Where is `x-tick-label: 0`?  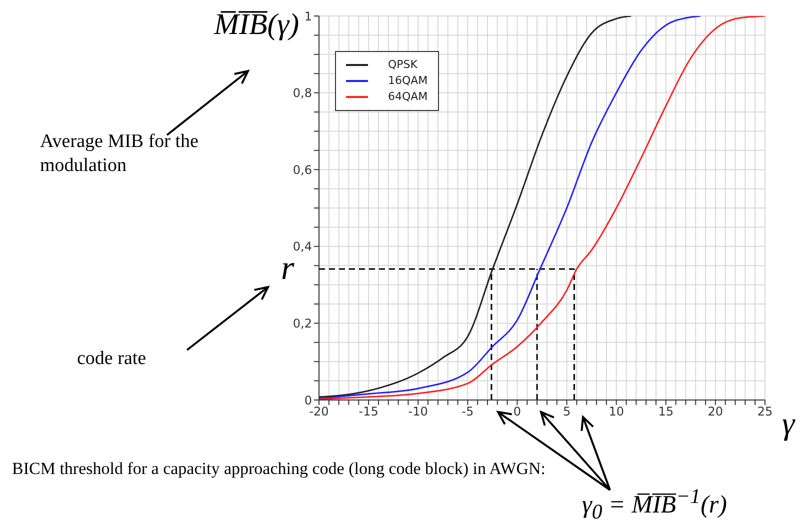
x-tick-label: 0 is located at coordinates (517, 411).